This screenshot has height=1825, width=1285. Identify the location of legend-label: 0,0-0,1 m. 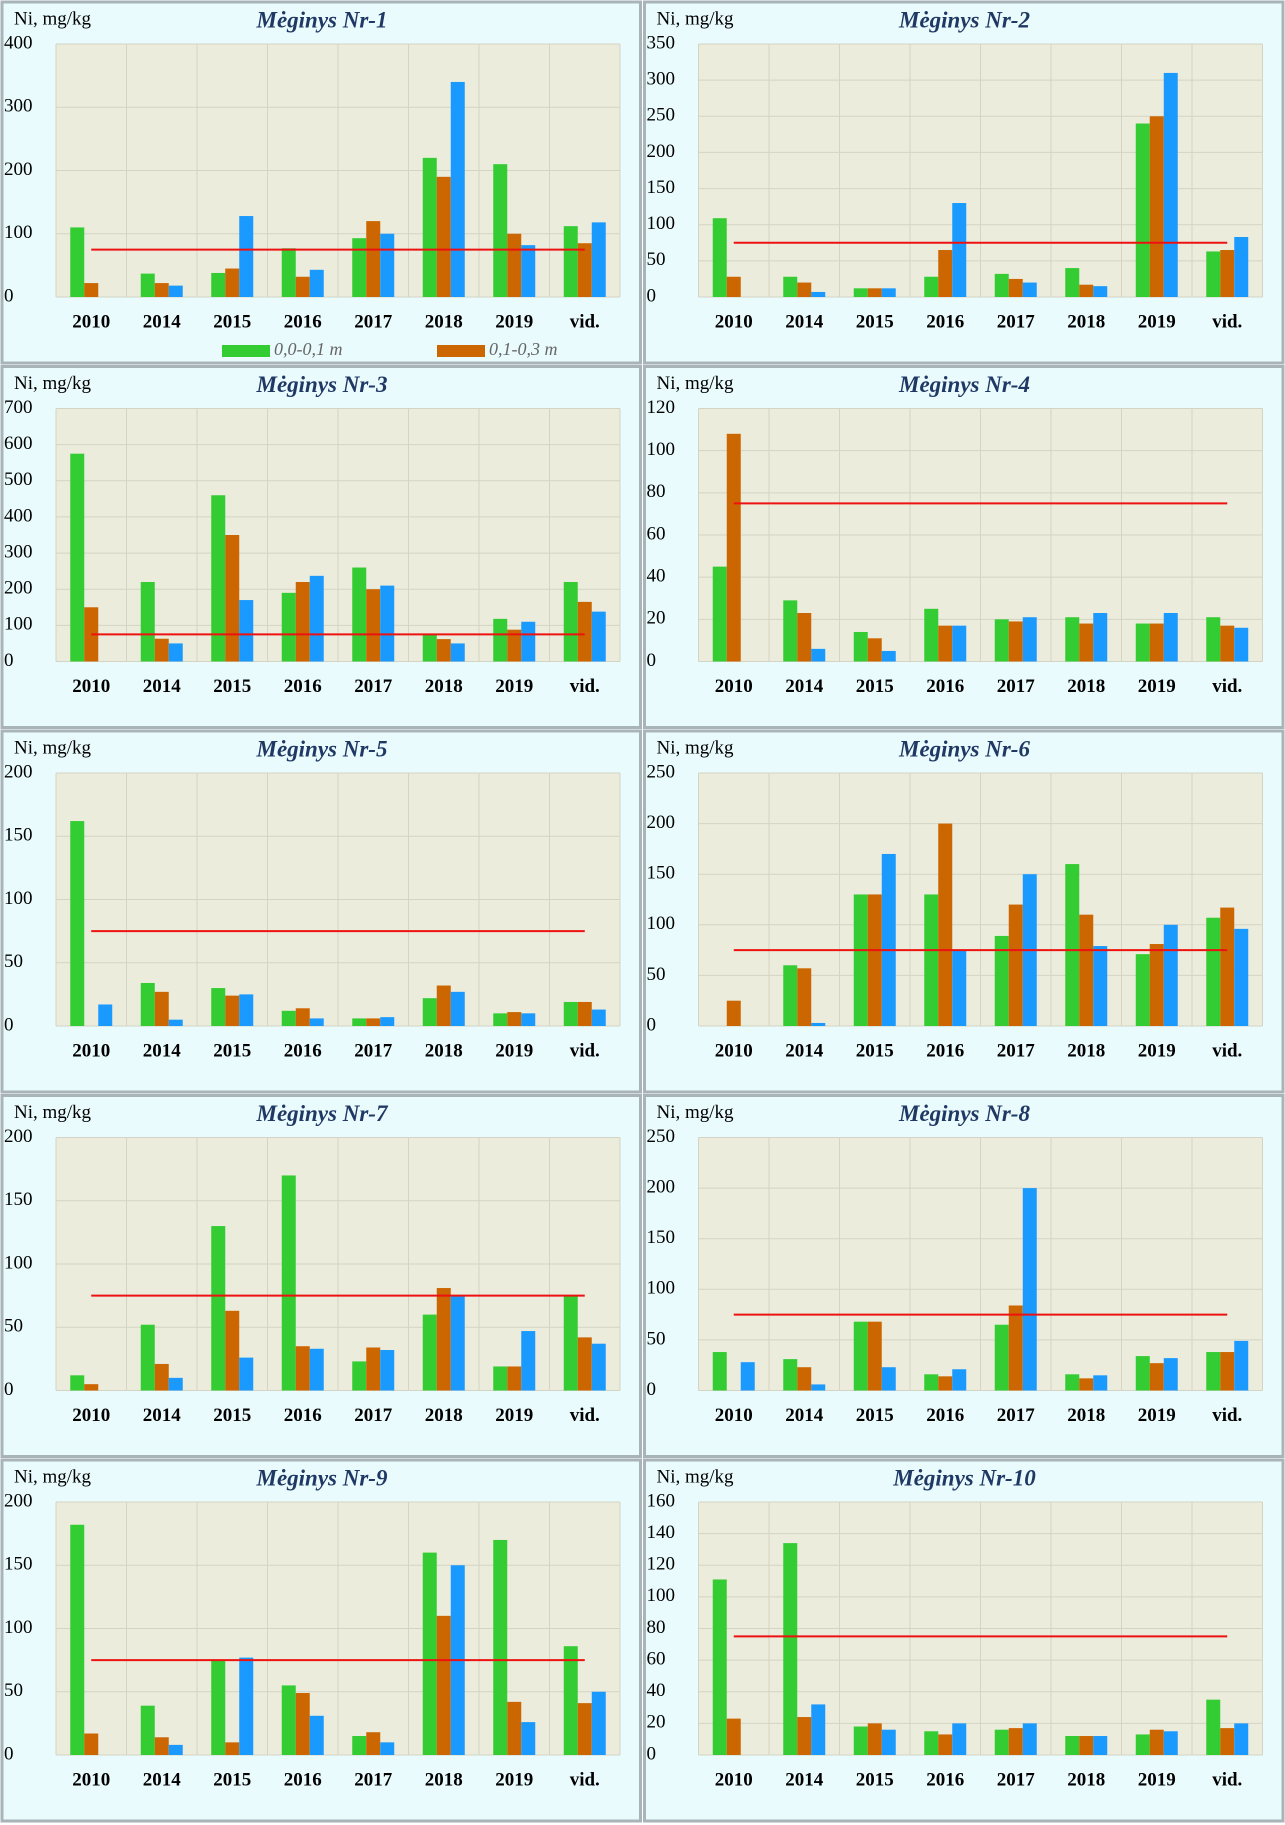
(308, 349).